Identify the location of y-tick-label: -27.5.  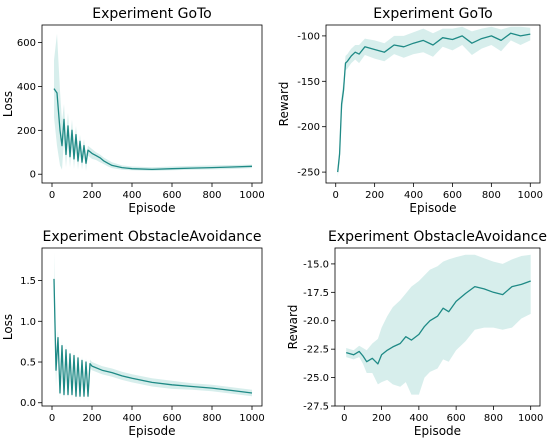
(316, 407).